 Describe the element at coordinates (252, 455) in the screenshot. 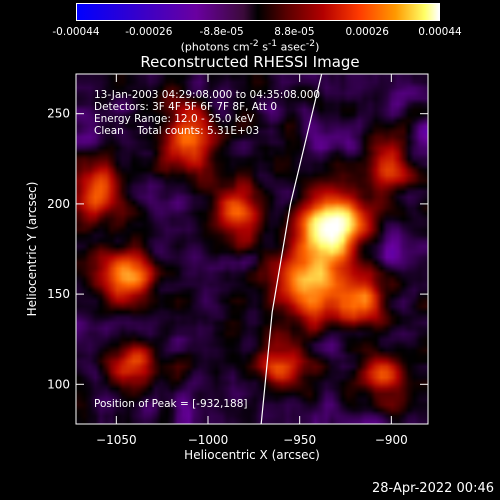

I see `x-axis-label: Heliocentric X (arcsec)` at that location.